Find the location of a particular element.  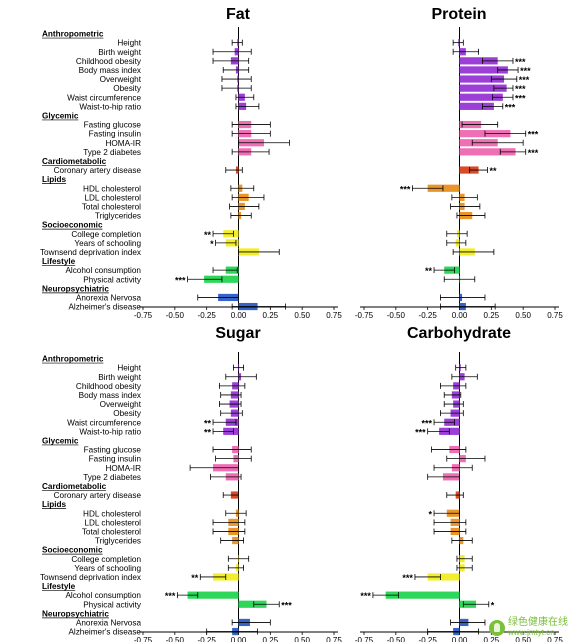

trait-label: Alzheimer's disease is located at coordinates (104, 632).